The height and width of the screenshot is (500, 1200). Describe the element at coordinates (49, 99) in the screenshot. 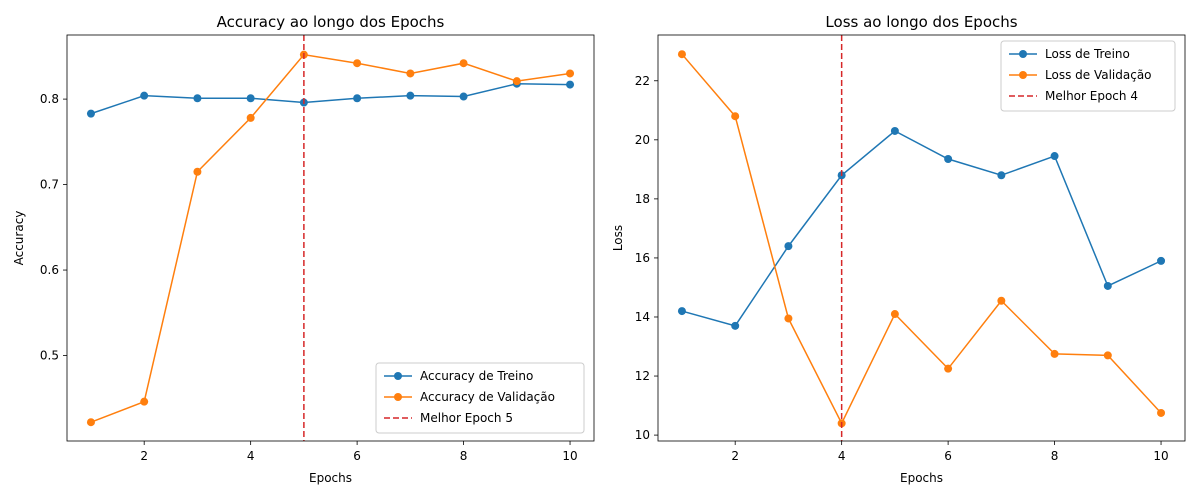

I see `y-tick-label: 0.8` at that location.